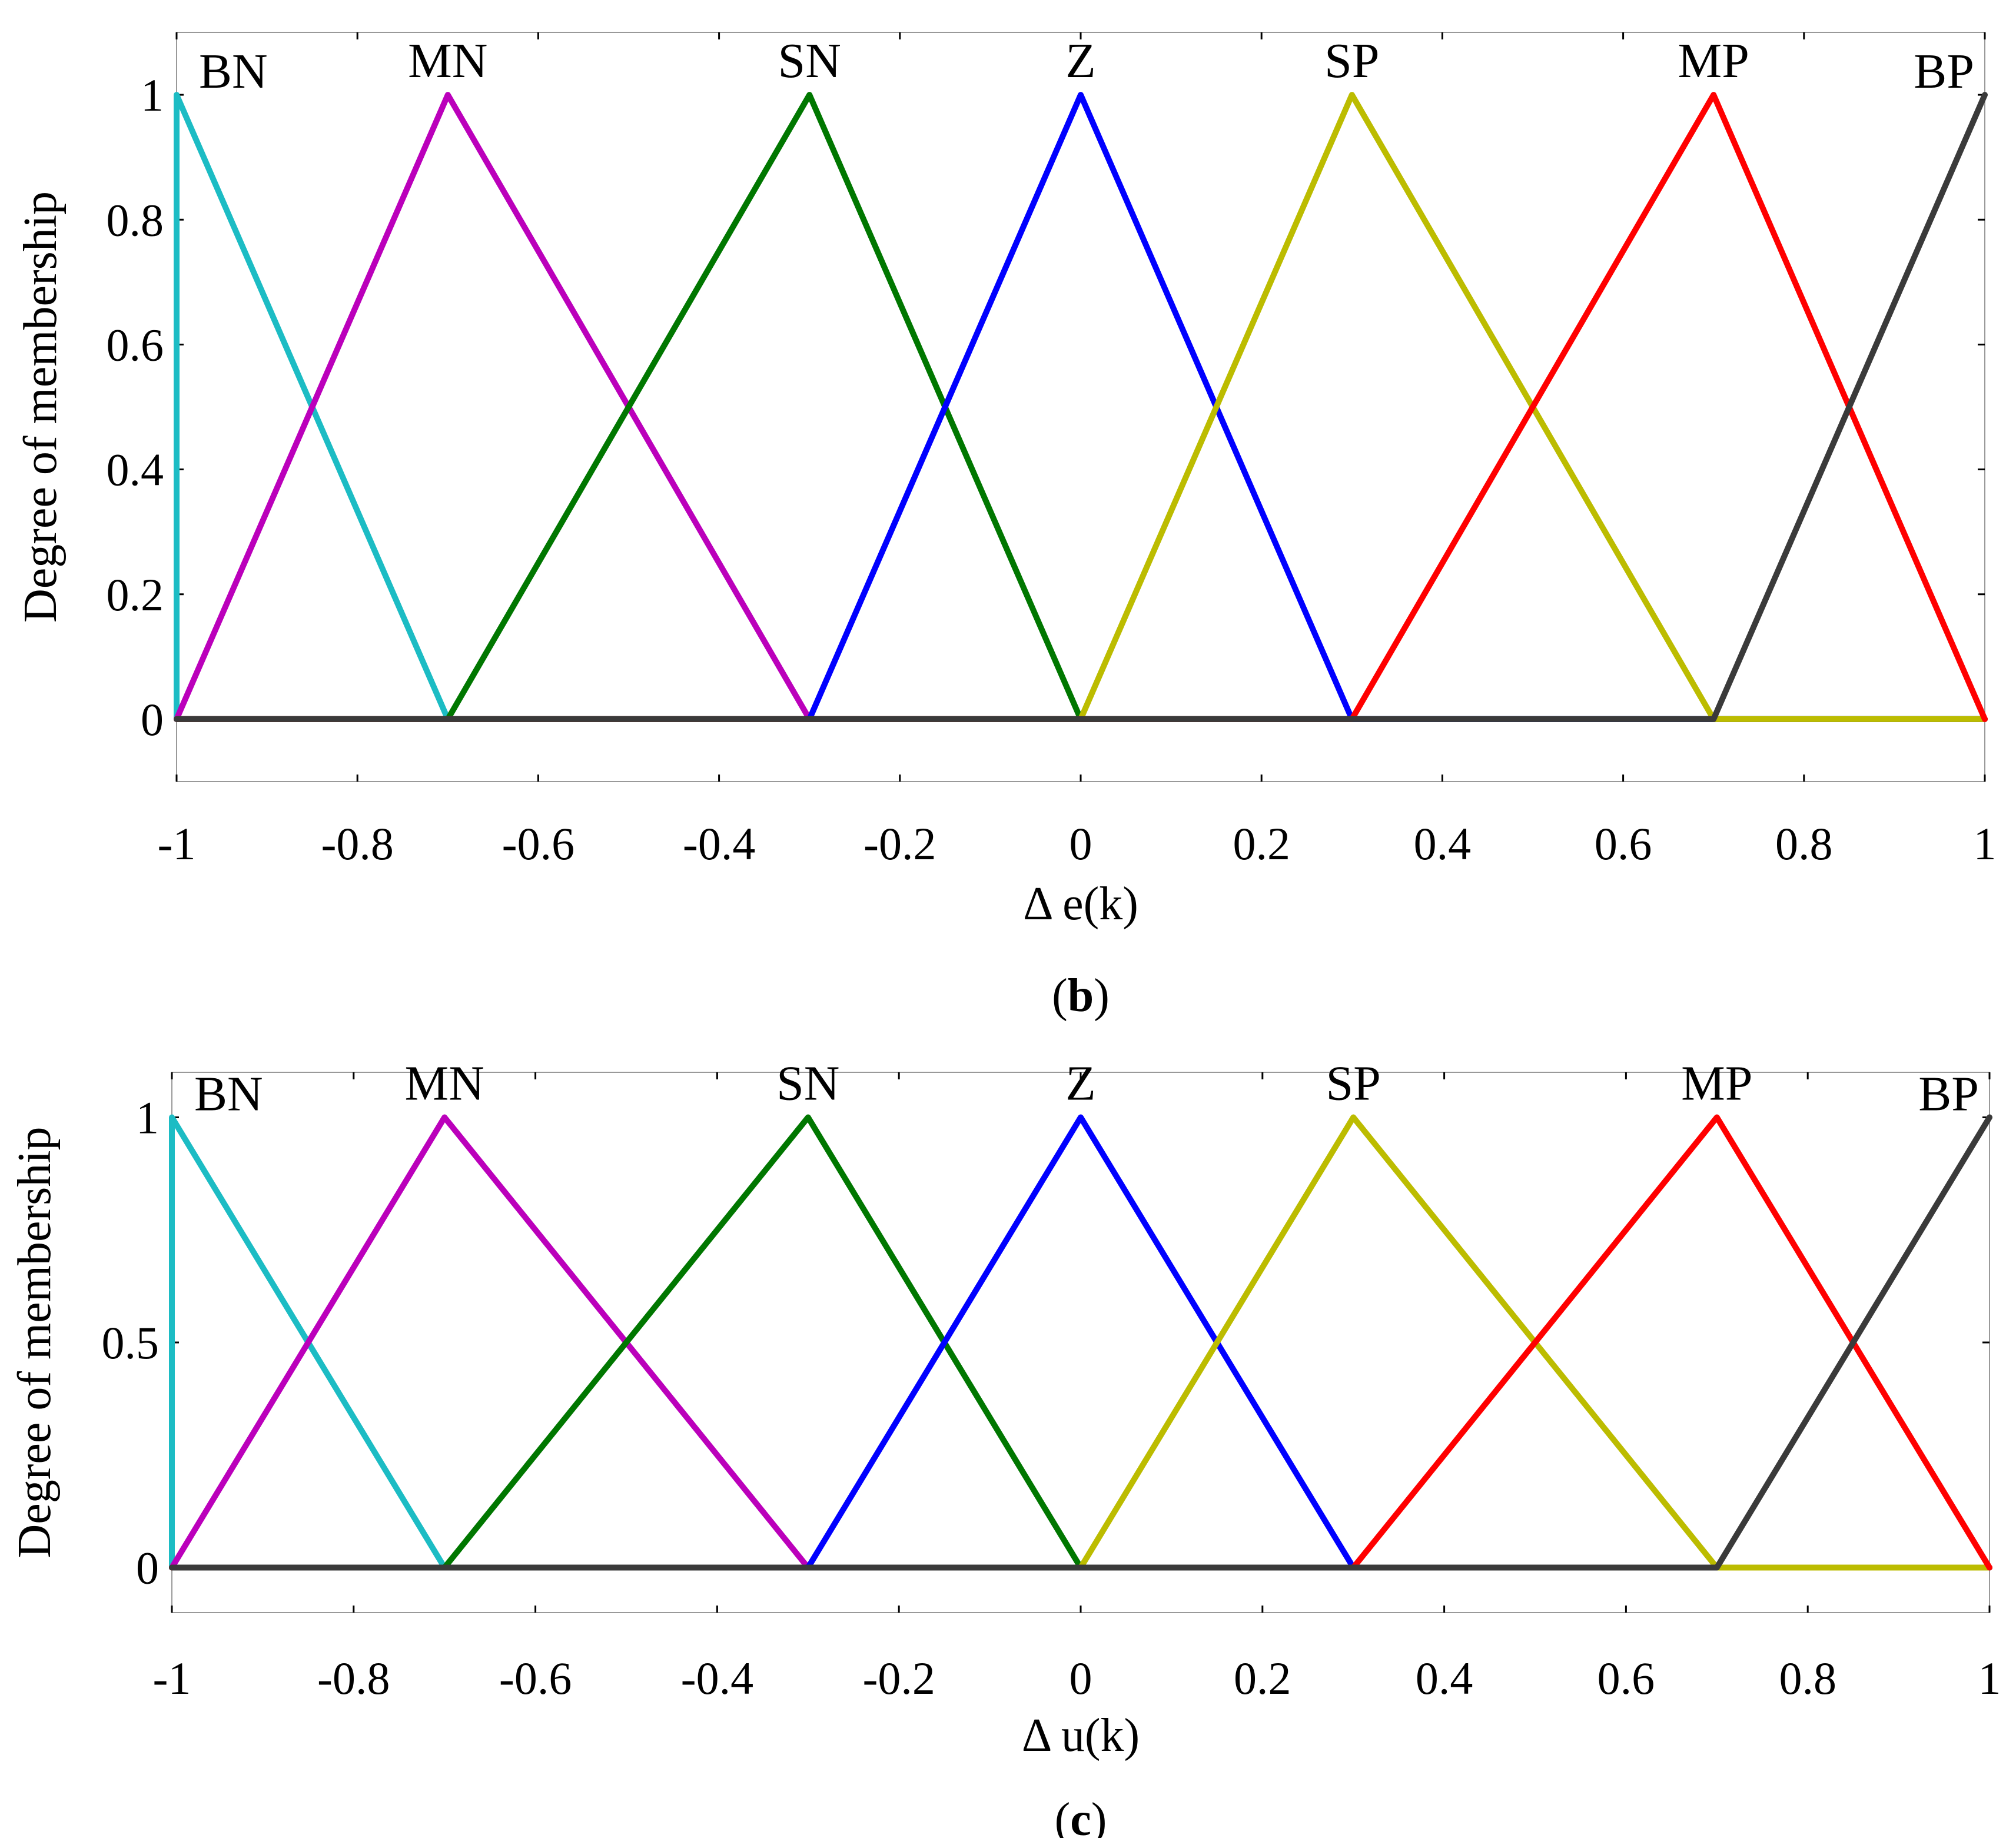 The image size is (2016, 1838). I want to click on panel-caption: (b), so click(1081, 996).